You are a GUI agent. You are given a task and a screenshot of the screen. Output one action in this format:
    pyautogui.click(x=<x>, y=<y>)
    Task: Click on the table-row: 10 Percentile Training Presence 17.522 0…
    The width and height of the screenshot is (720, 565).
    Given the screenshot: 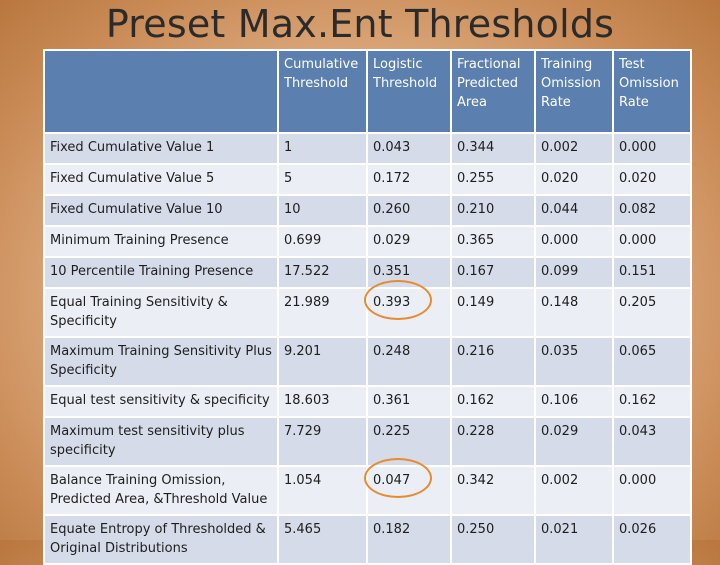 What is the action you would take?
    pyautogui.click(x=367, y=272)
    